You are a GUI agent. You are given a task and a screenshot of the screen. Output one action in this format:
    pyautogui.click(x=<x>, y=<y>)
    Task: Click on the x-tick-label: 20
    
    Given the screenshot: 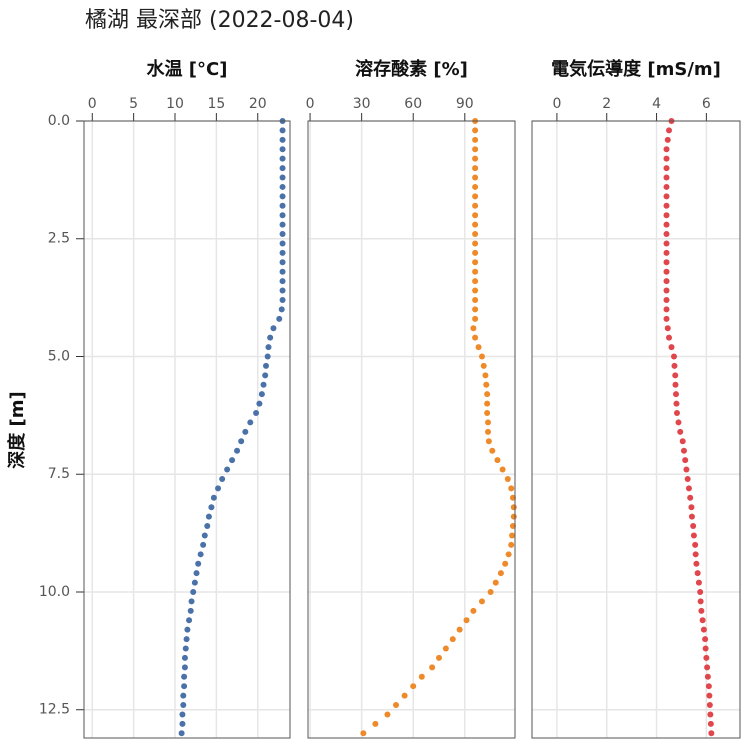 What is the action you would take?
    pyautogui.click(x=258, y=104)
    